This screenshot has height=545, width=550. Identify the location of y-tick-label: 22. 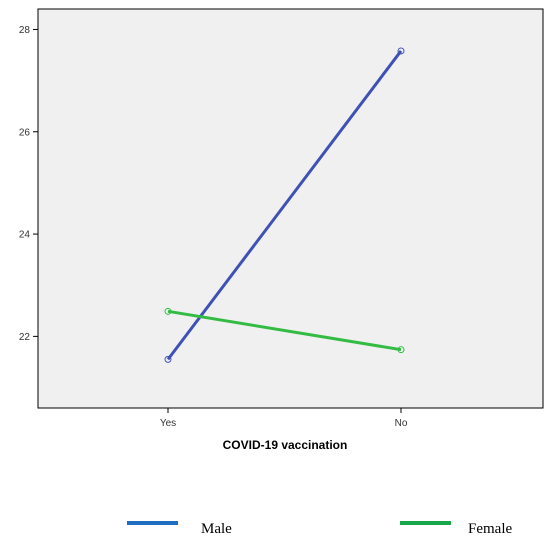
(25, 337).